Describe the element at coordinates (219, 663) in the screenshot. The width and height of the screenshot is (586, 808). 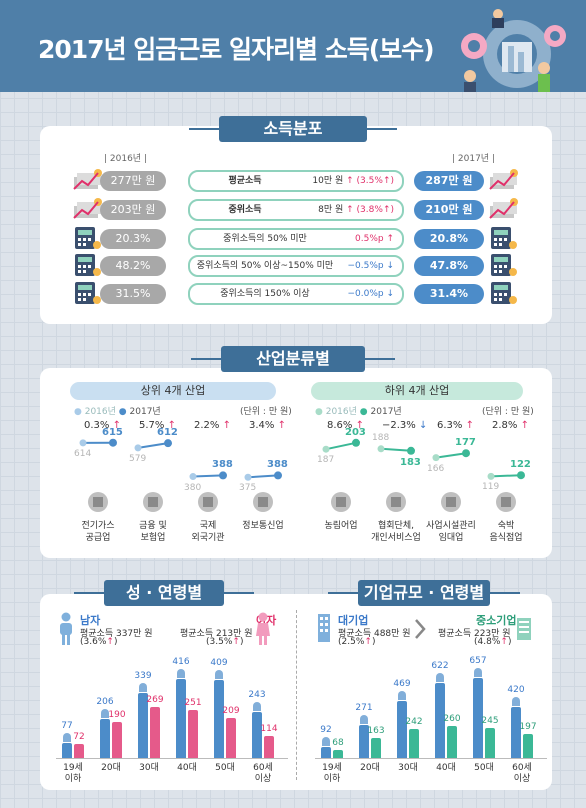
I see `gender-value-a: 409` at that location.